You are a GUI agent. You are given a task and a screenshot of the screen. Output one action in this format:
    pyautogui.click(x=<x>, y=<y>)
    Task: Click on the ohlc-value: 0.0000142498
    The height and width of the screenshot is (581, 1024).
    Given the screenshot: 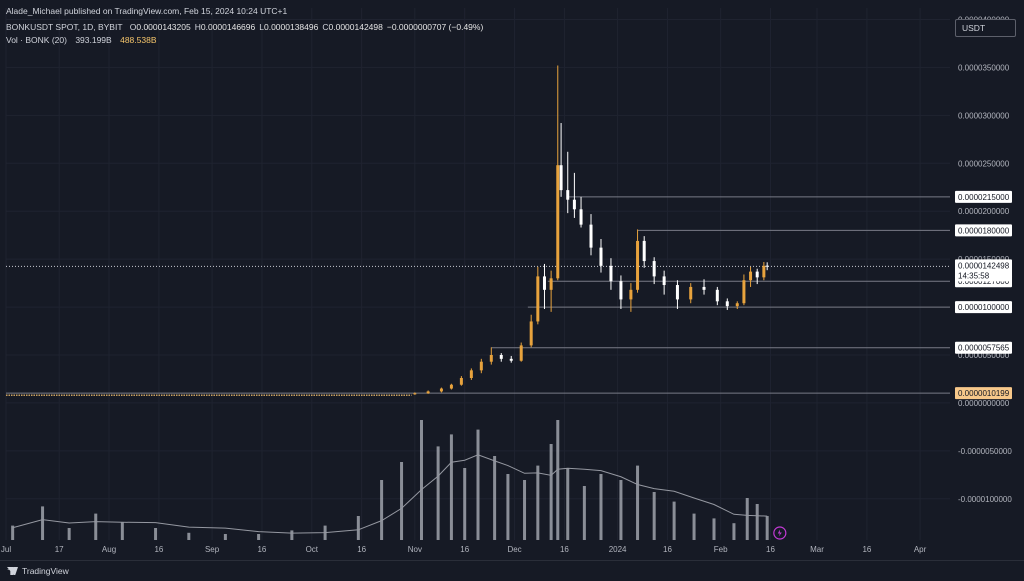 What is the action you would take?
    pyautogui.click(x=355, y=27)
    